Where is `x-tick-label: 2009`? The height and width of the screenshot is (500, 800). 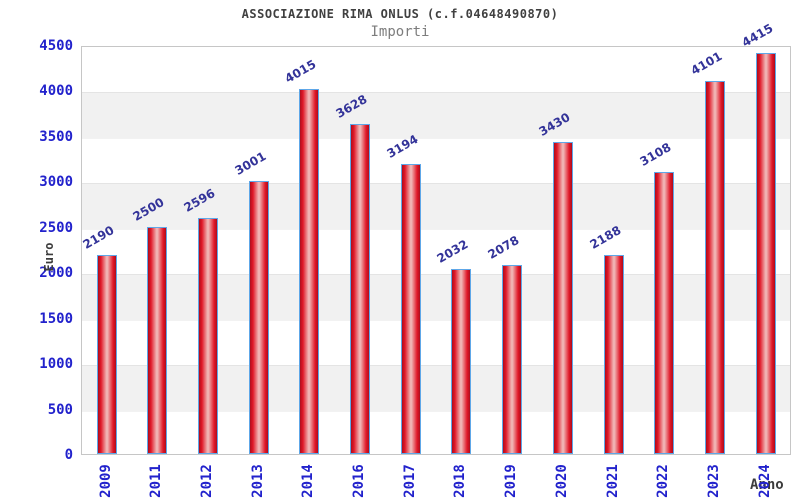
x-tick-label: 2009 is located at coordinates (105, 481).